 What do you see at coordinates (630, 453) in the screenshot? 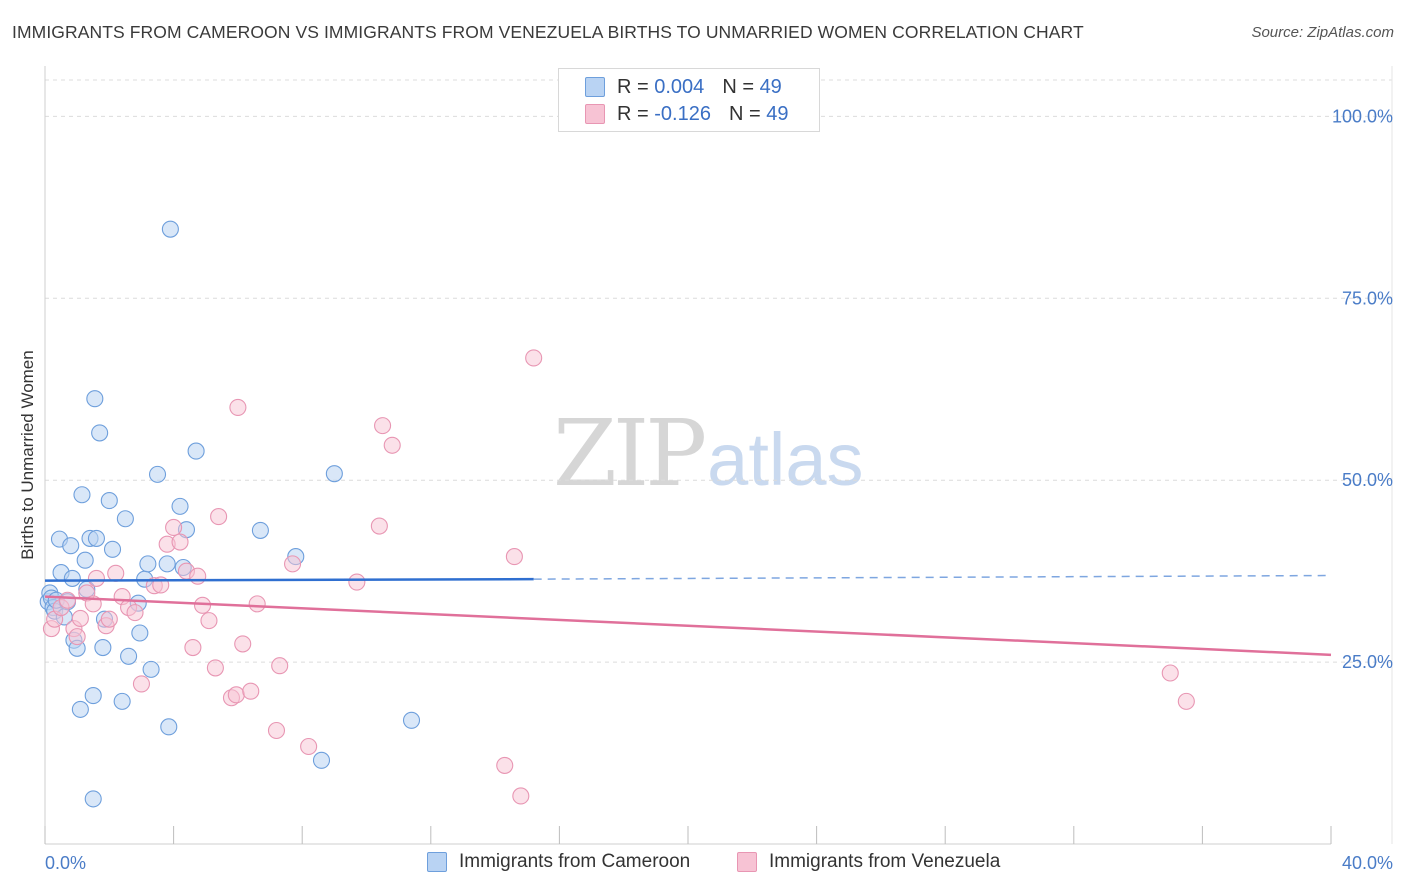
I see `watermark-zip: ZIP` at bounding box center [630, 453].